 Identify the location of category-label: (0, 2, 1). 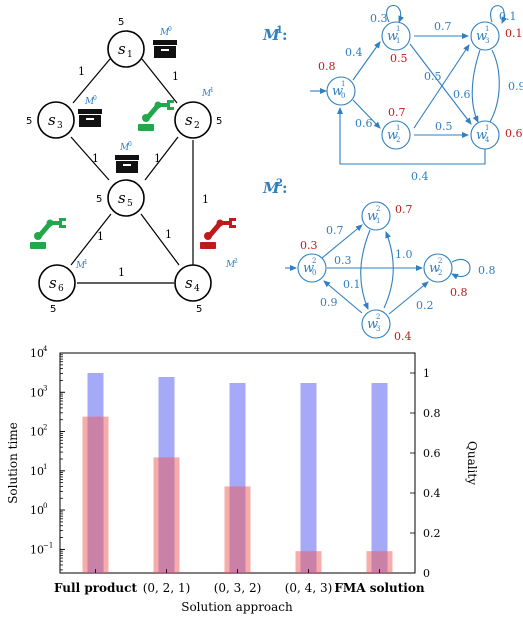
(167, 588).